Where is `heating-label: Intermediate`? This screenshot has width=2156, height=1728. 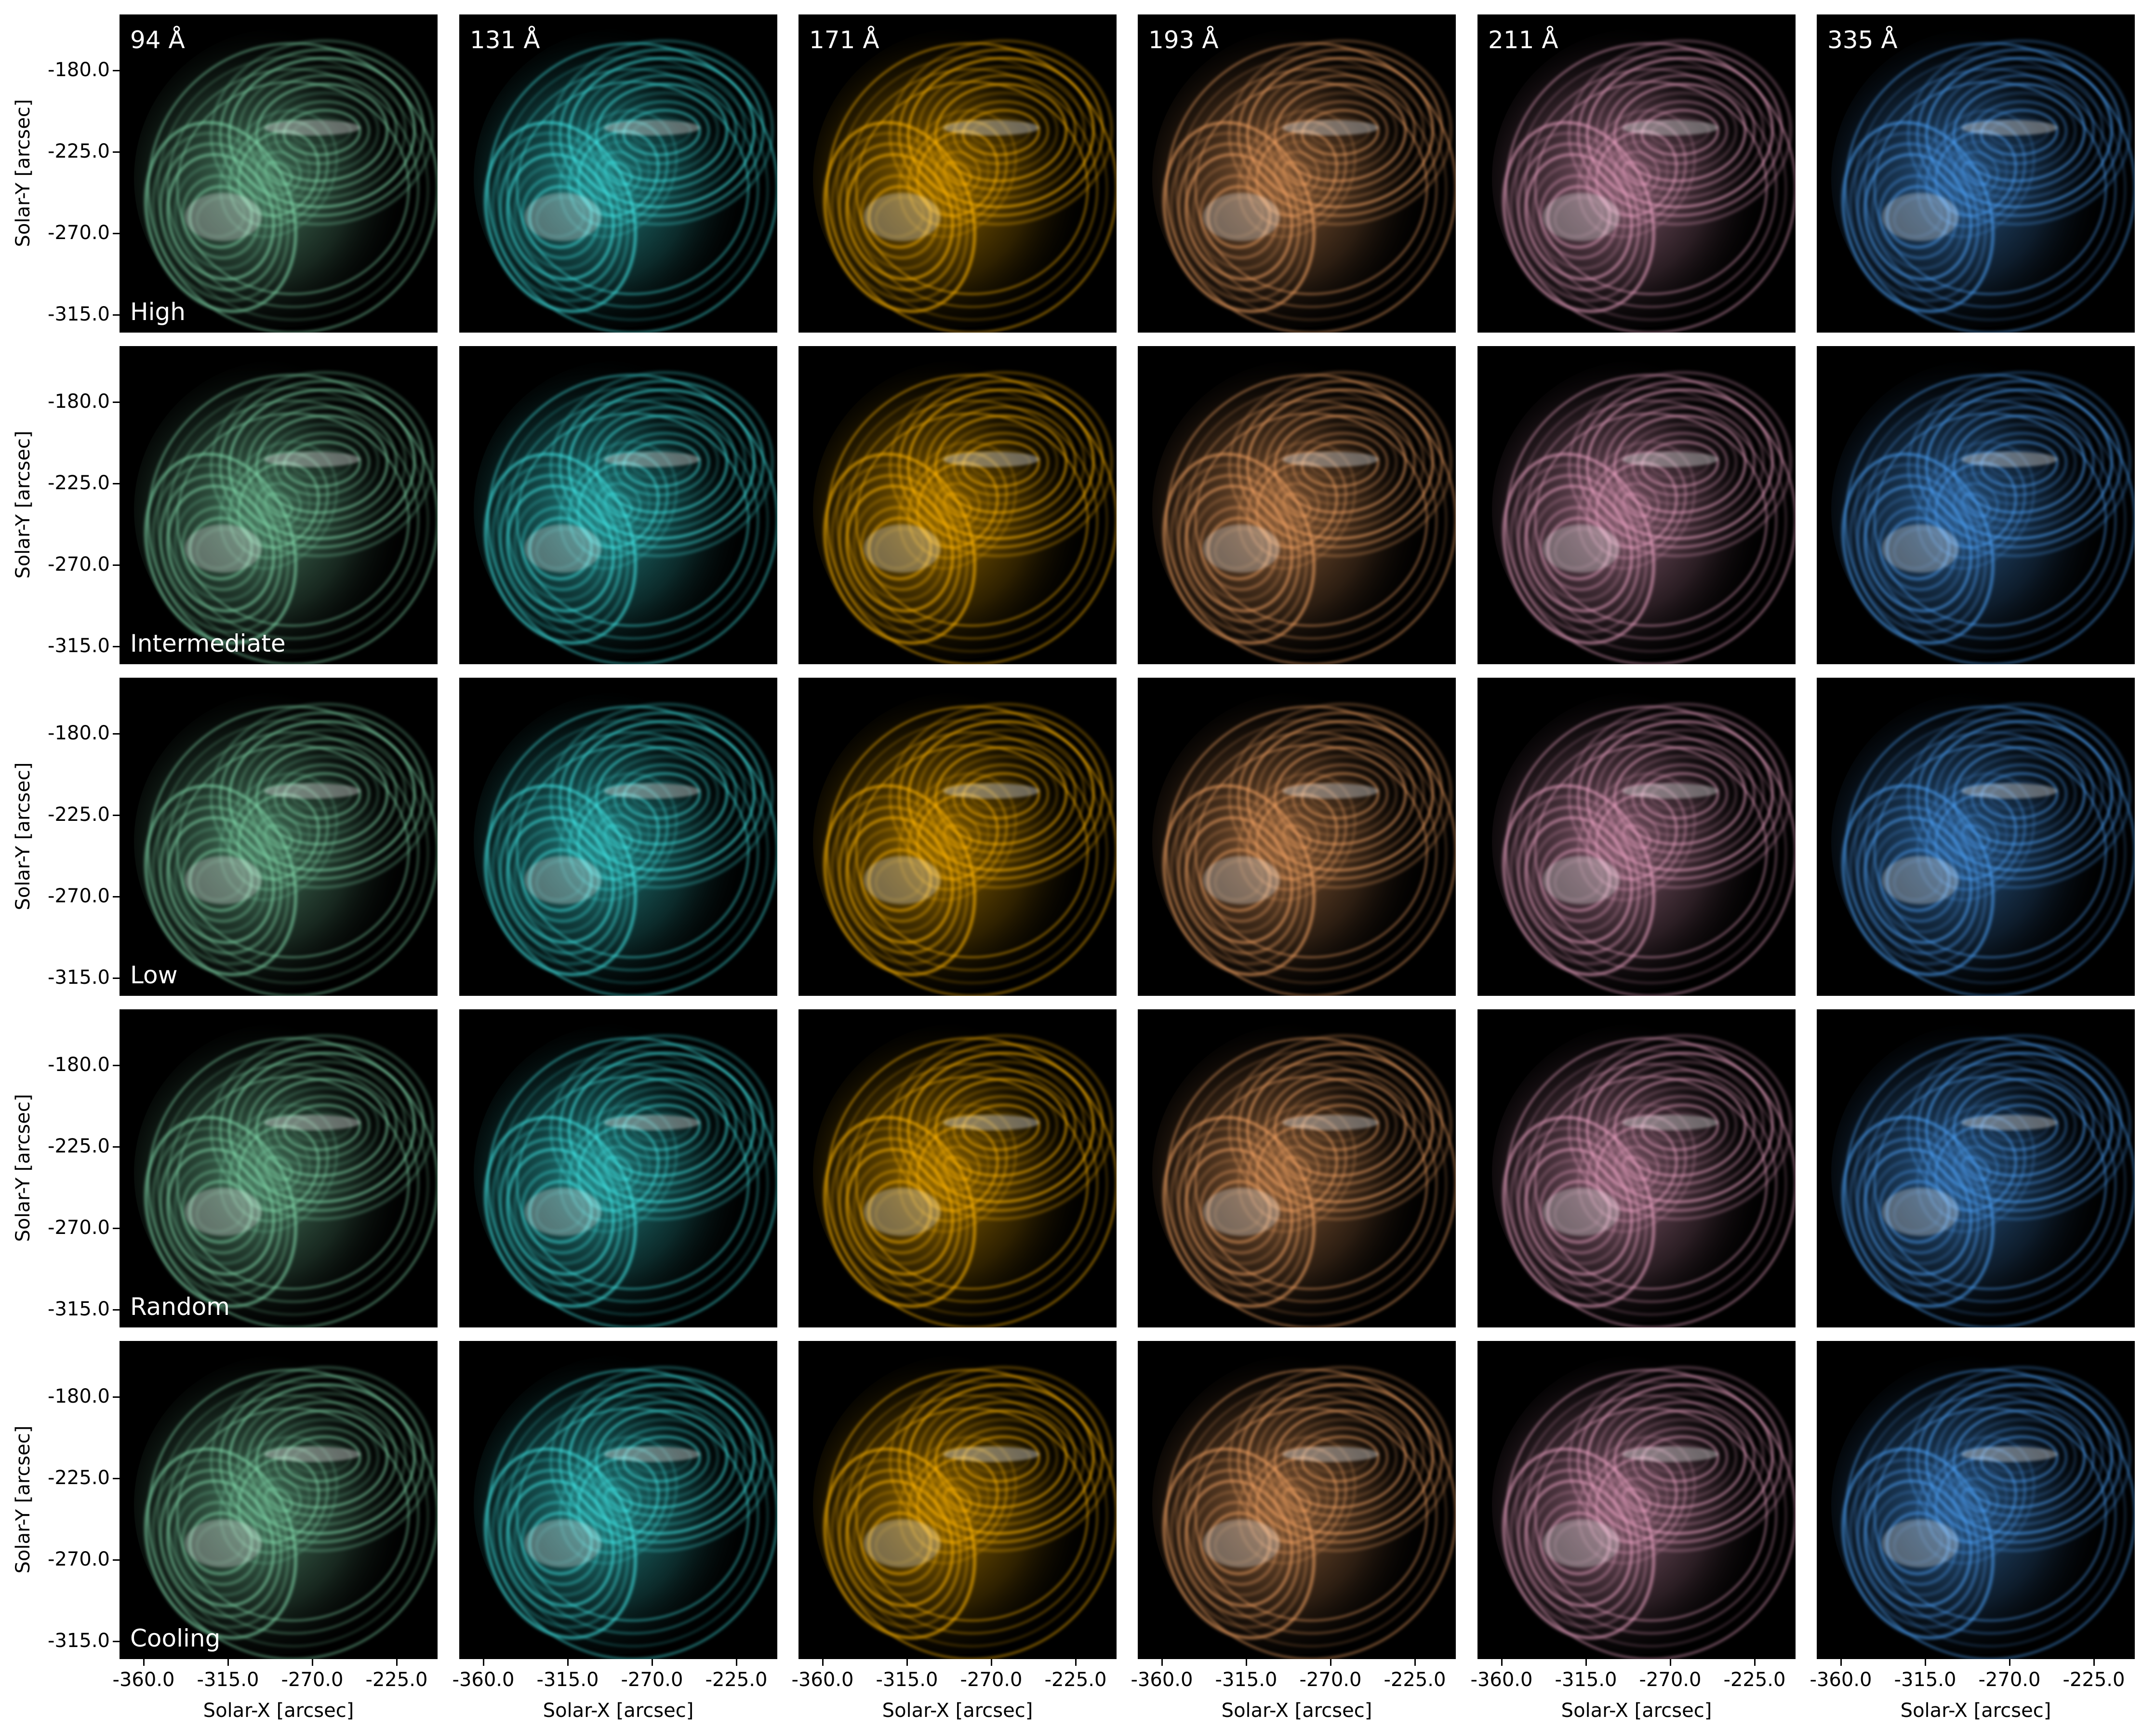
heating-label: Intermediate is located at coordinates (208, 643).